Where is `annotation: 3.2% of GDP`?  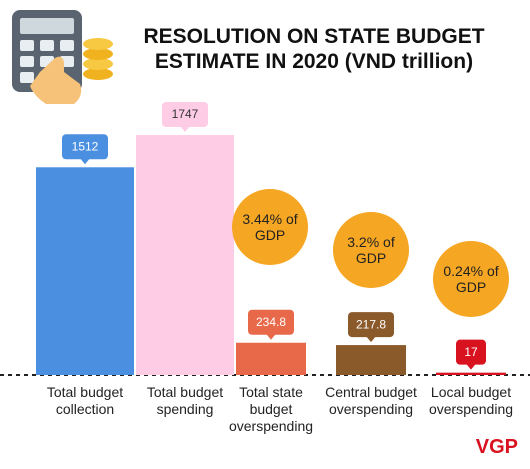 annotation: 3.2% of GDP is located at coordinates (371, 250).